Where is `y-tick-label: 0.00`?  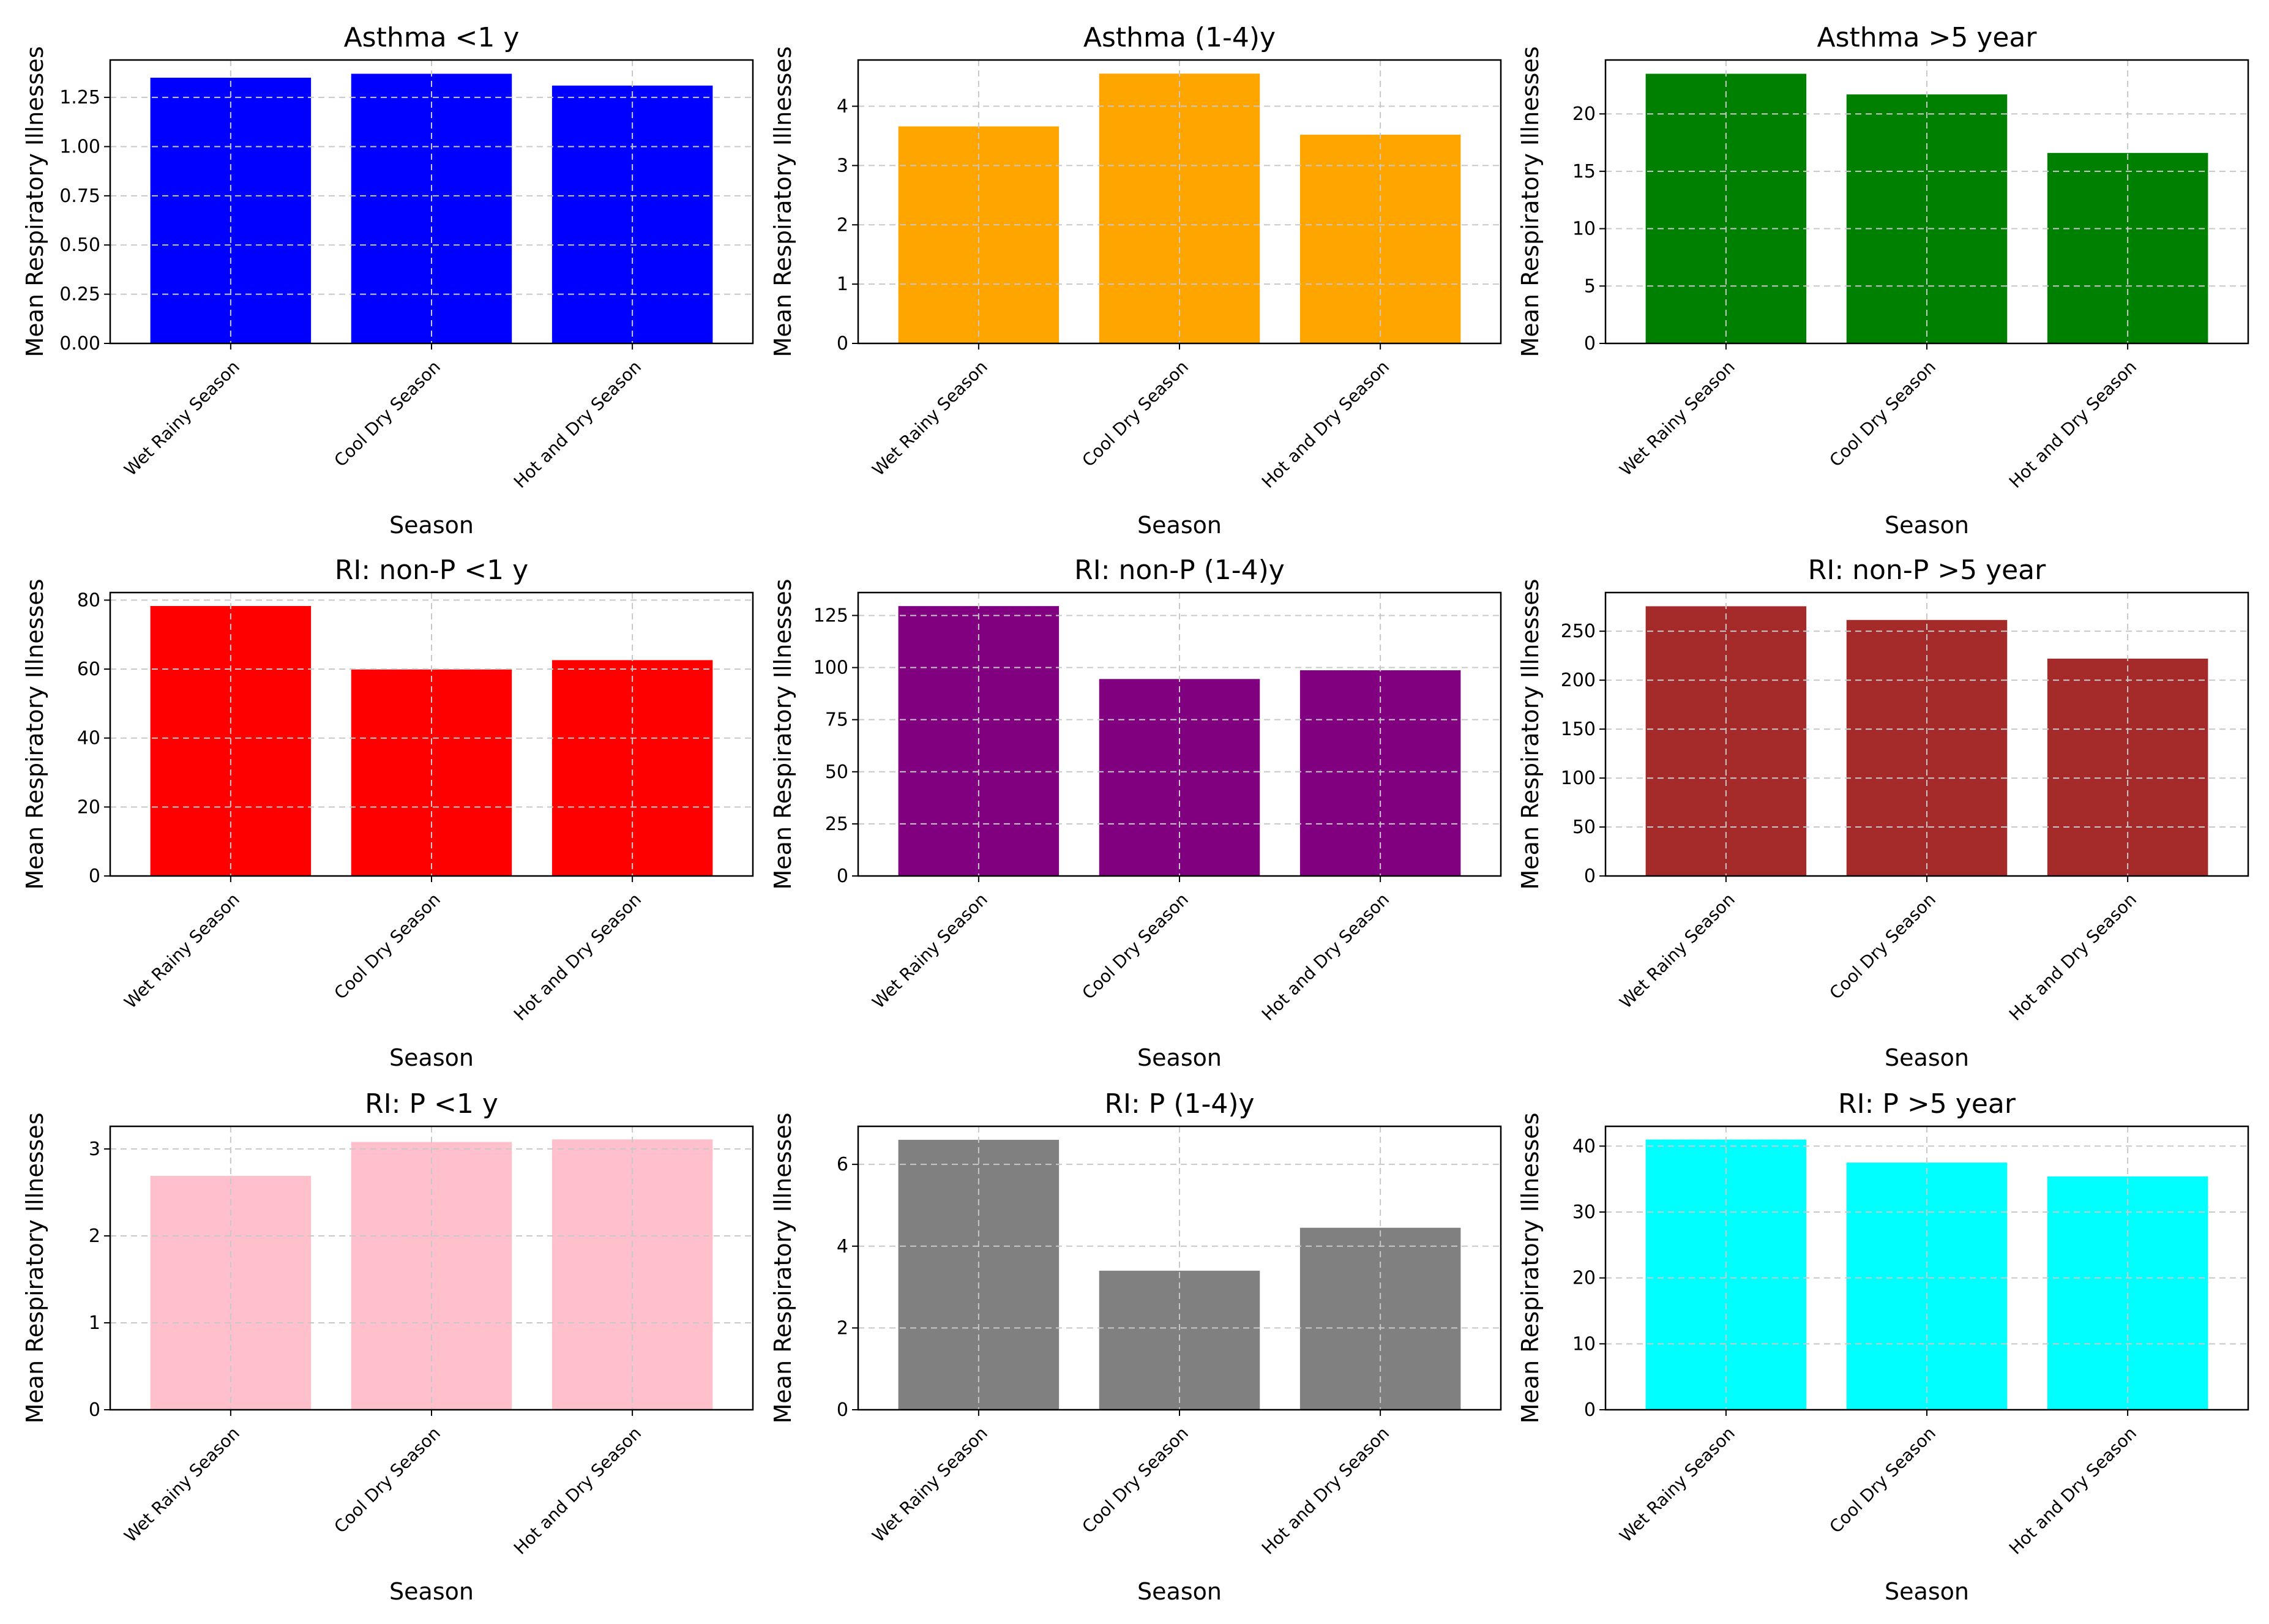
y-tick-label: 0.00 is located at coordinates (80, 343).